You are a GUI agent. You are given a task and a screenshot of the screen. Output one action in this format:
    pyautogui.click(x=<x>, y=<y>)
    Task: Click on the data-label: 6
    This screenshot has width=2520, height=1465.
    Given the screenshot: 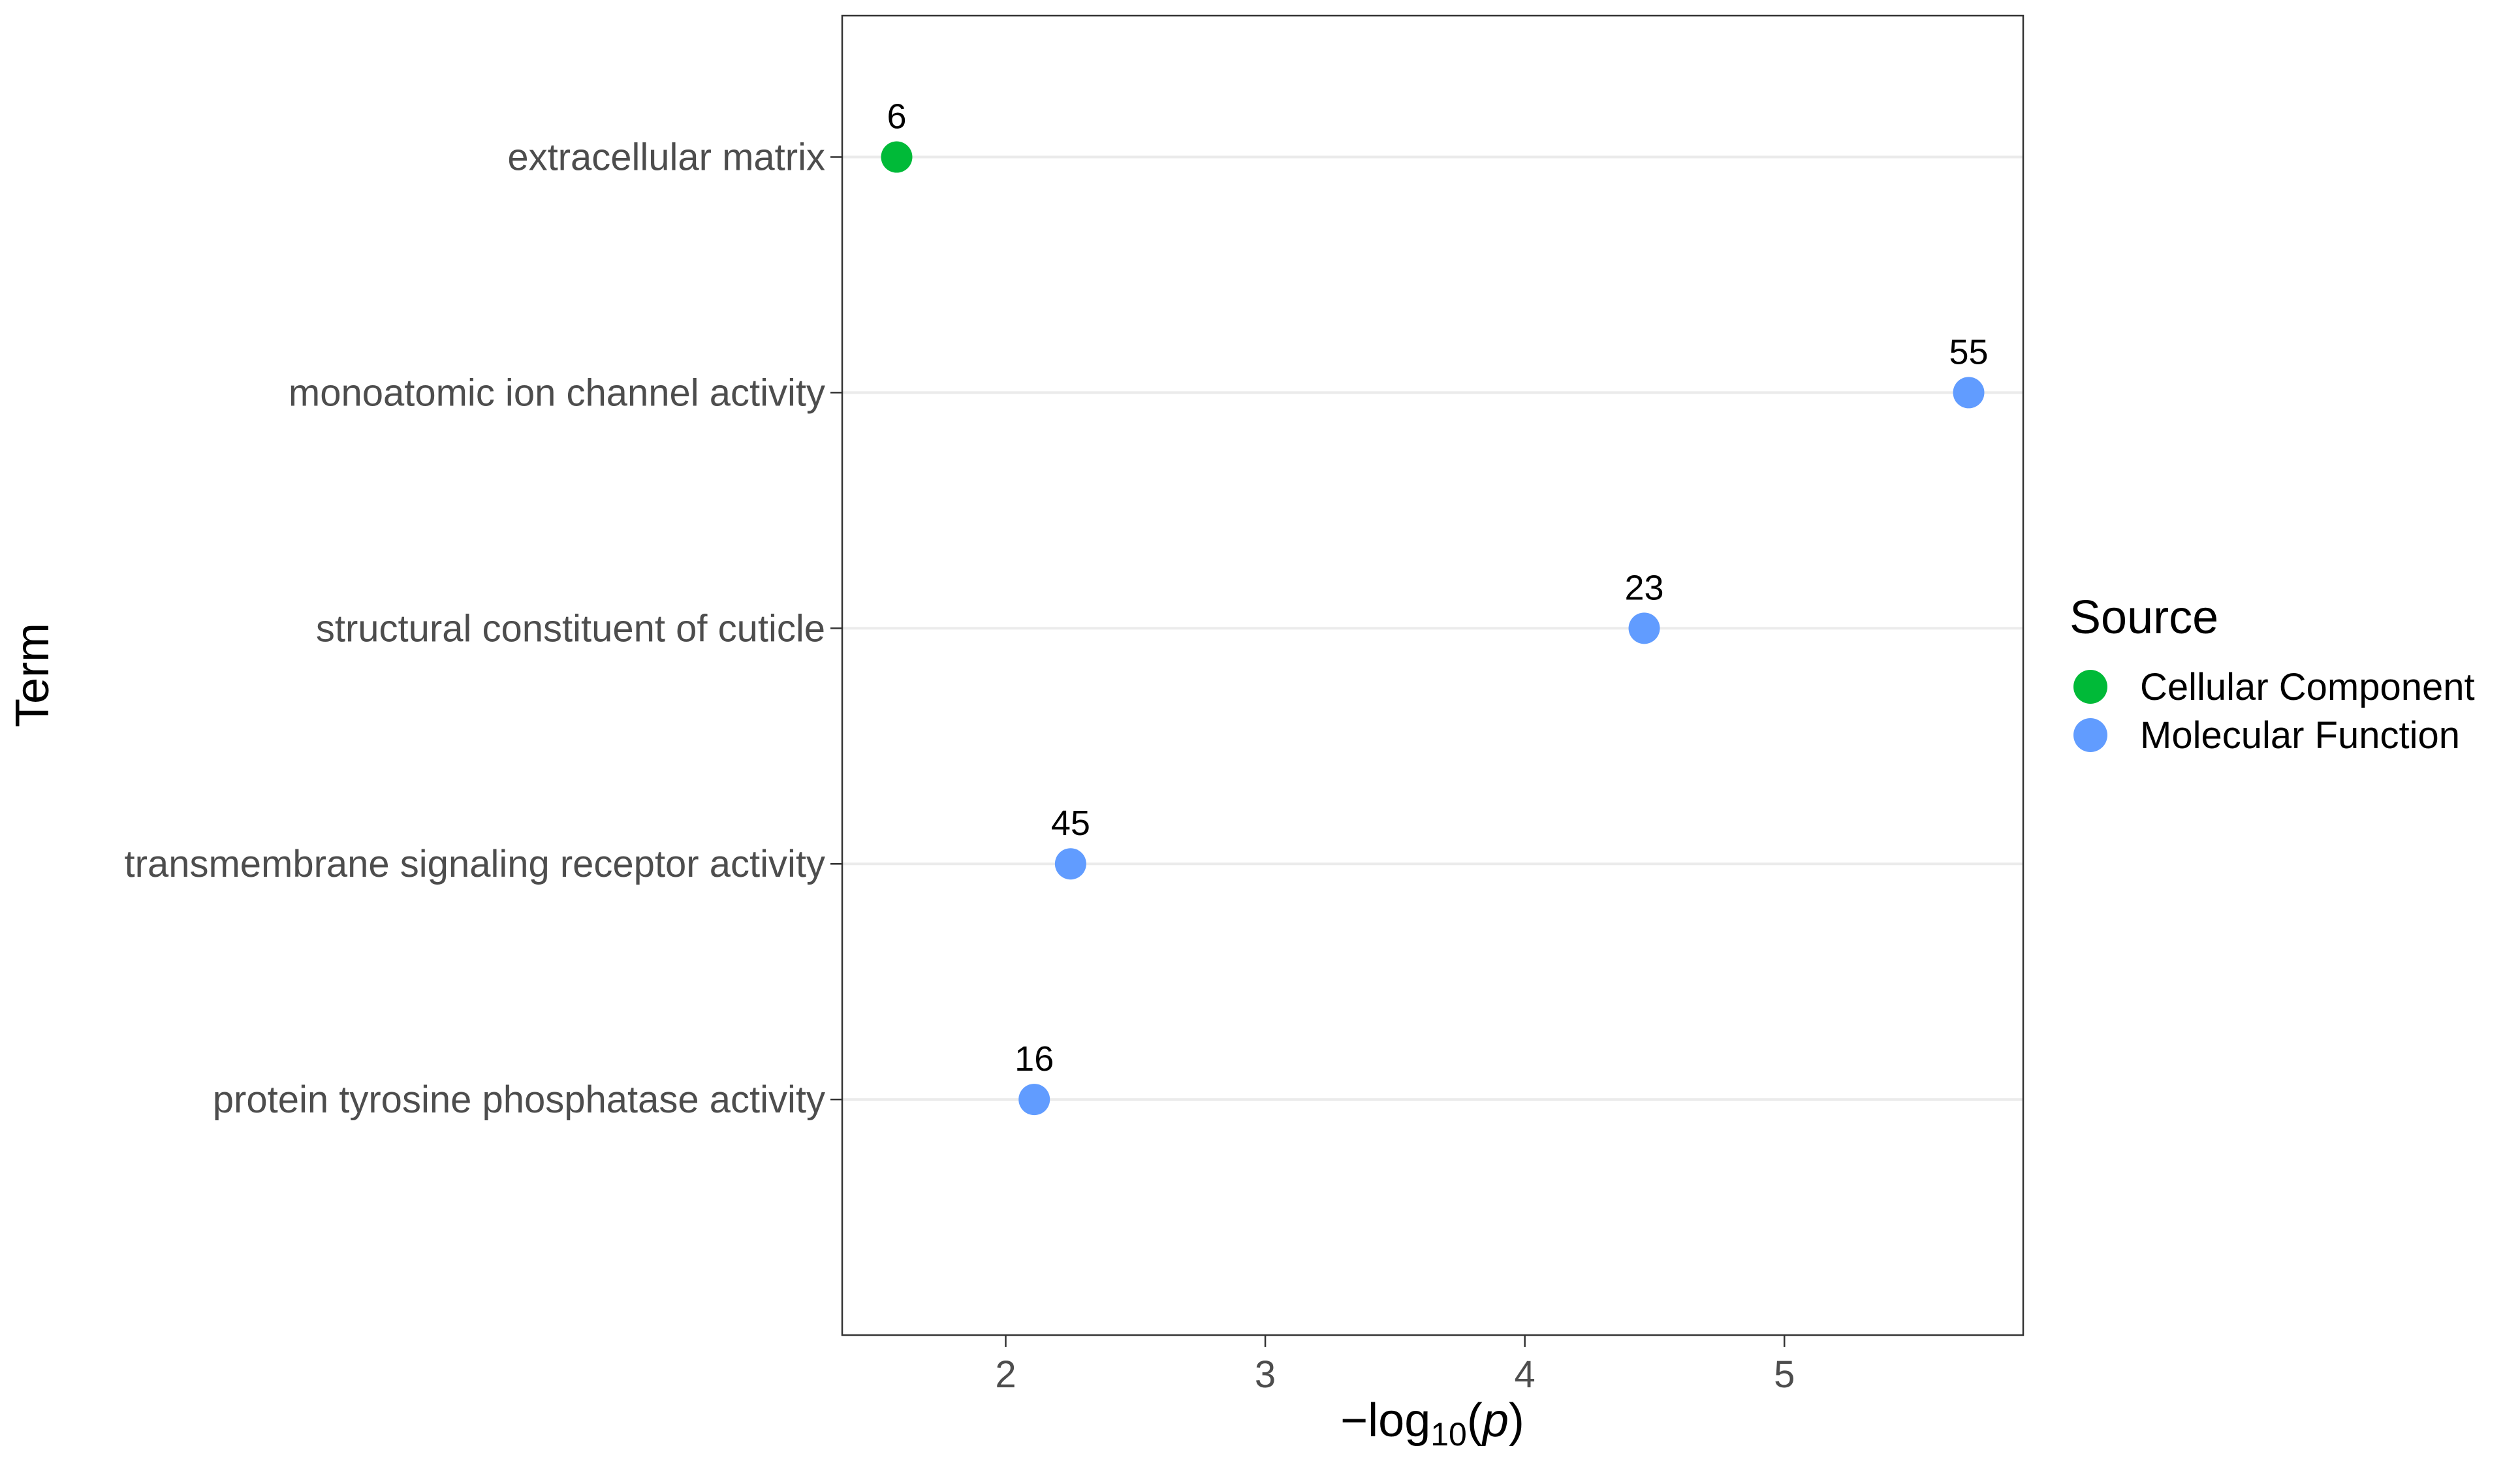 What is the action you would take?
    pyautogui.click(x=897, y=116)
    